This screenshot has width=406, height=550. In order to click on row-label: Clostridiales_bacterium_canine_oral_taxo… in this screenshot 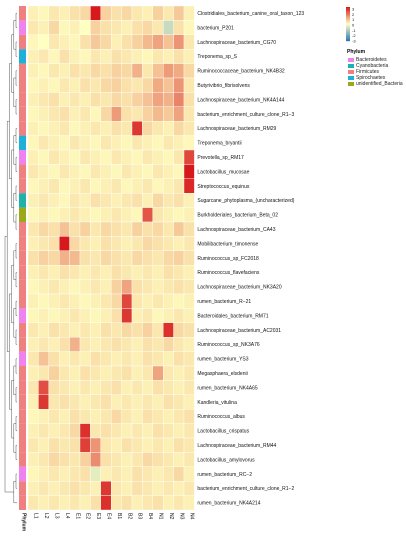, I will do `click(250, 14)`.